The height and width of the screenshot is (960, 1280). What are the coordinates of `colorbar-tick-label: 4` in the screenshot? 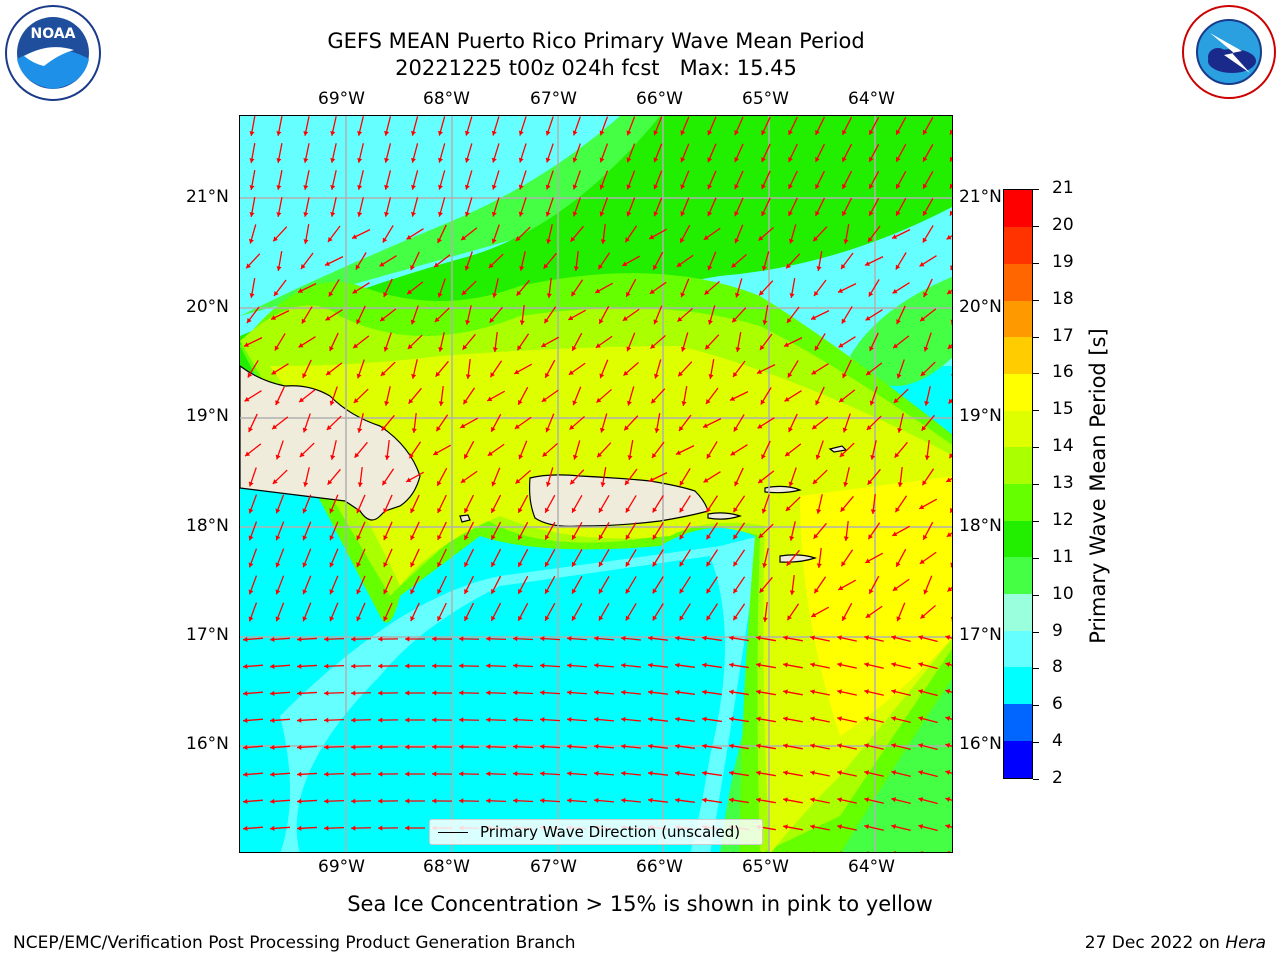 It's located at (1057, 741).